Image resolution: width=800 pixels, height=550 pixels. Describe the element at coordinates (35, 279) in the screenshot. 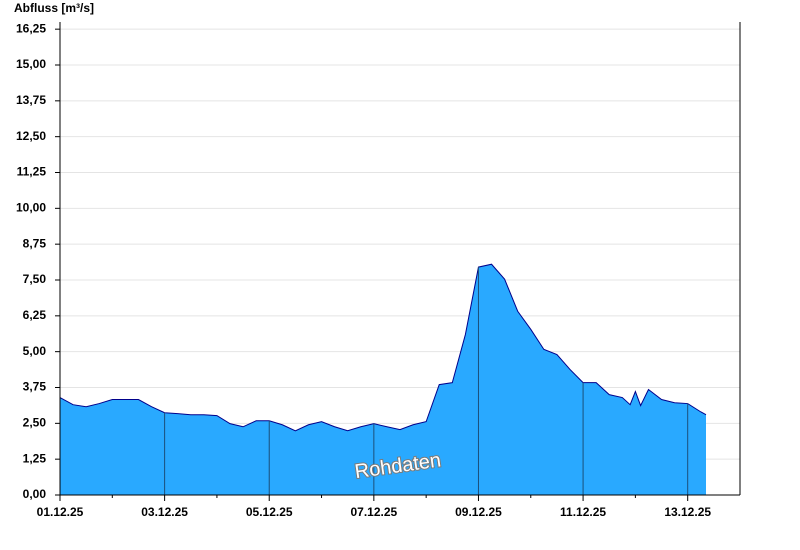

I see `y-tick-label: 7,50` at that location.